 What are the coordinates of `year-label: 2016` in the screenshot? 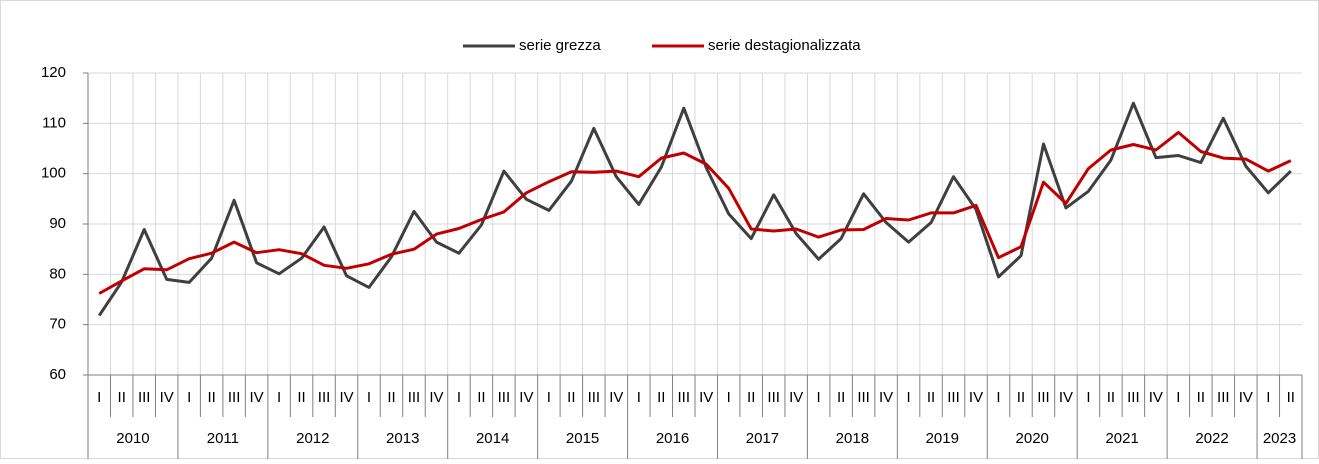 It's located at (672, 438).